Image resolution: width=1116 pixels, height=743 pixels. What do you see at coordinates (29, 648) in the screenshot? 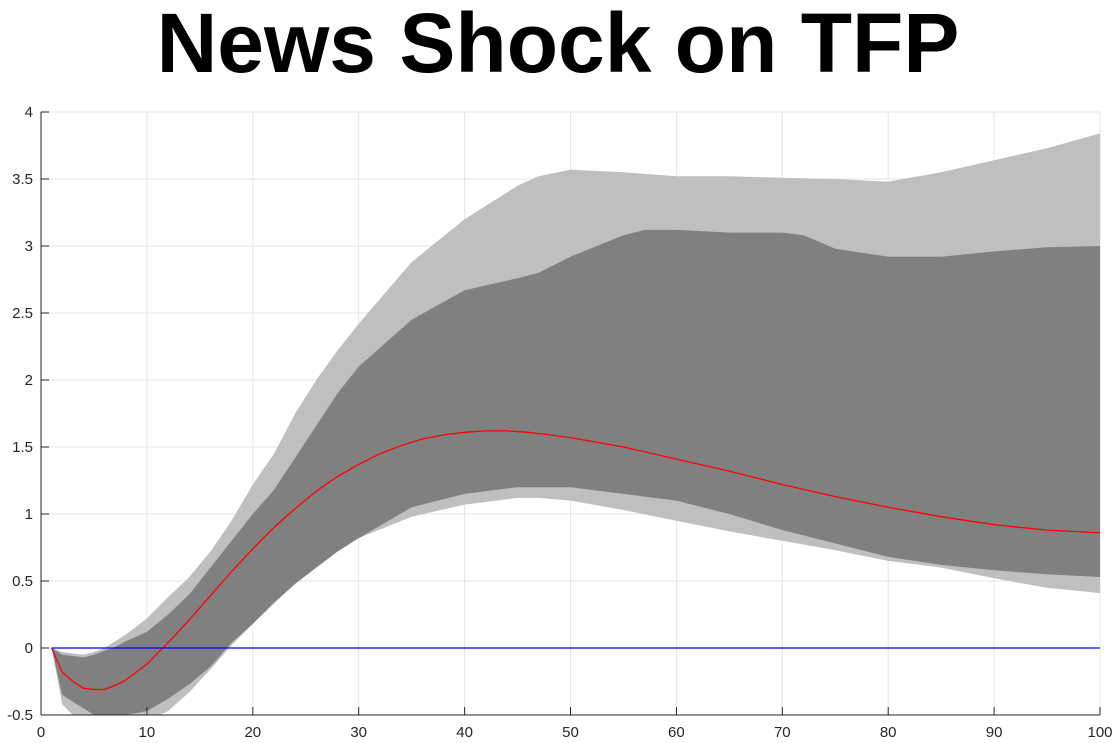
I see `y-tick-label: 0` at bounding box center [29, 648].